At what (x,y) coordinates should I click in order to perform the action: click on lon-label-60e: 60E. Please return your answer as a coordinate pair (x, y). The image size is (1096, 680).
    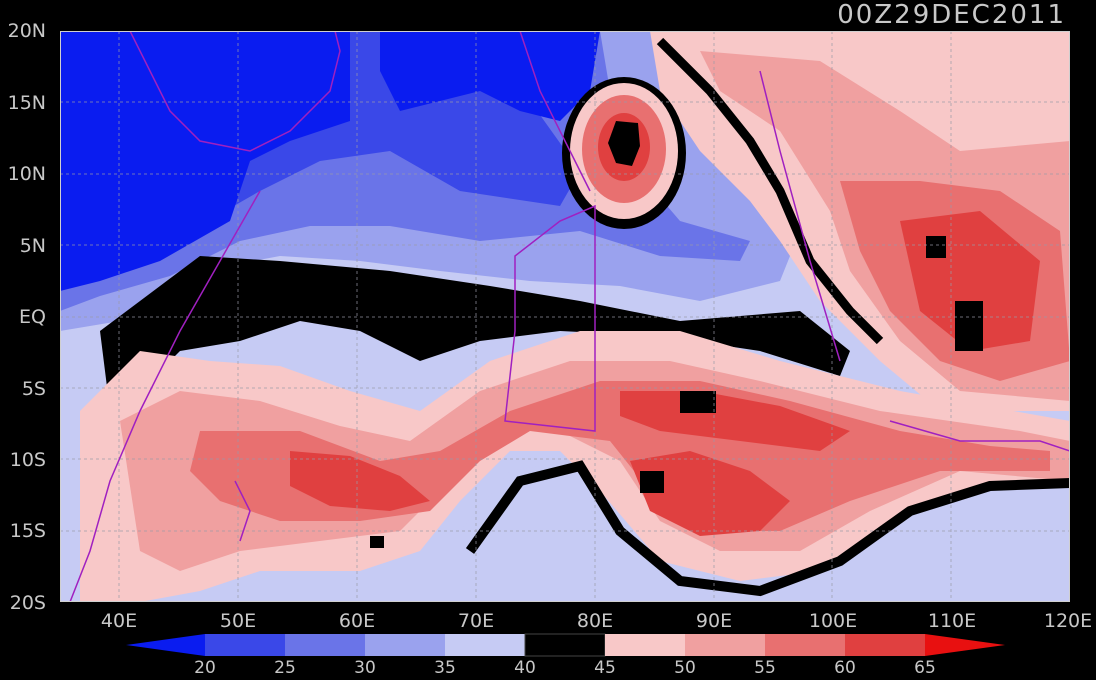
    Looking at the image, I should click on (357, 621).